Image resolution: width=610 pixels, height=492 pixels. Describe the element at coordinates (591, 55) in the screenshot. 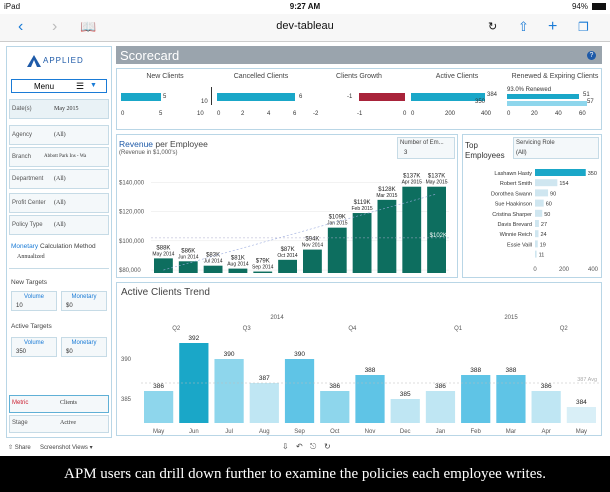

I see `help-icon: ?` at that location.